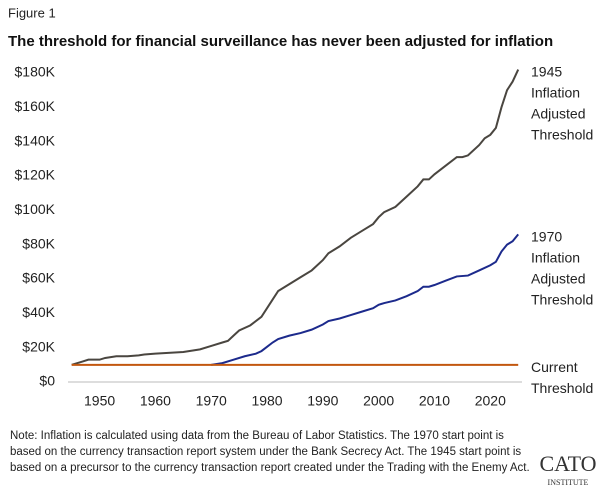 The image size is (605, 498). I want to click on y-tick-label: $60K, so click(38, 278).